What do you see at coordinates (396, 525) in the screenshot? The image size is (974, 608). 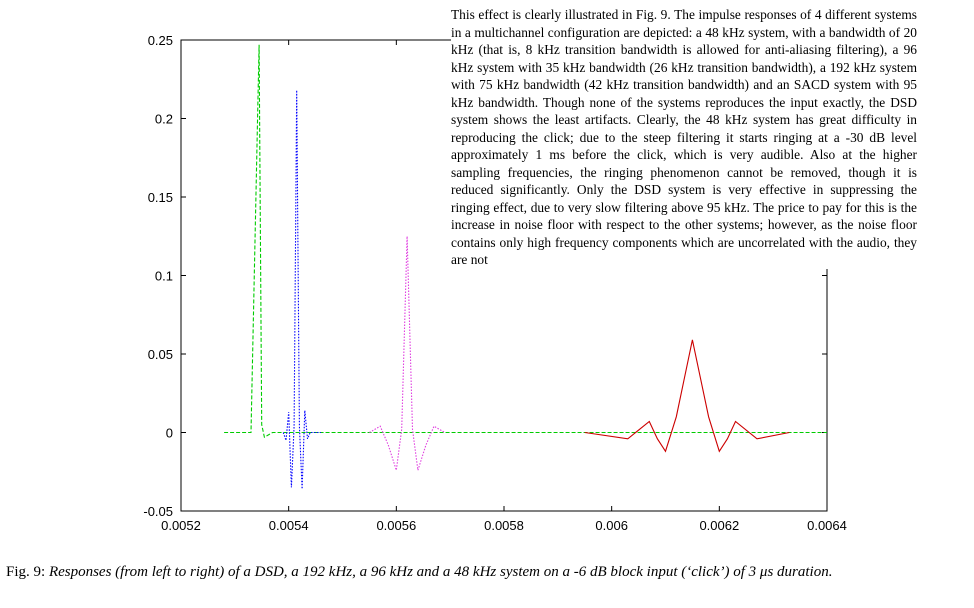 I see `x-tick-label: 0.0056` at bounding box center [396, 525].